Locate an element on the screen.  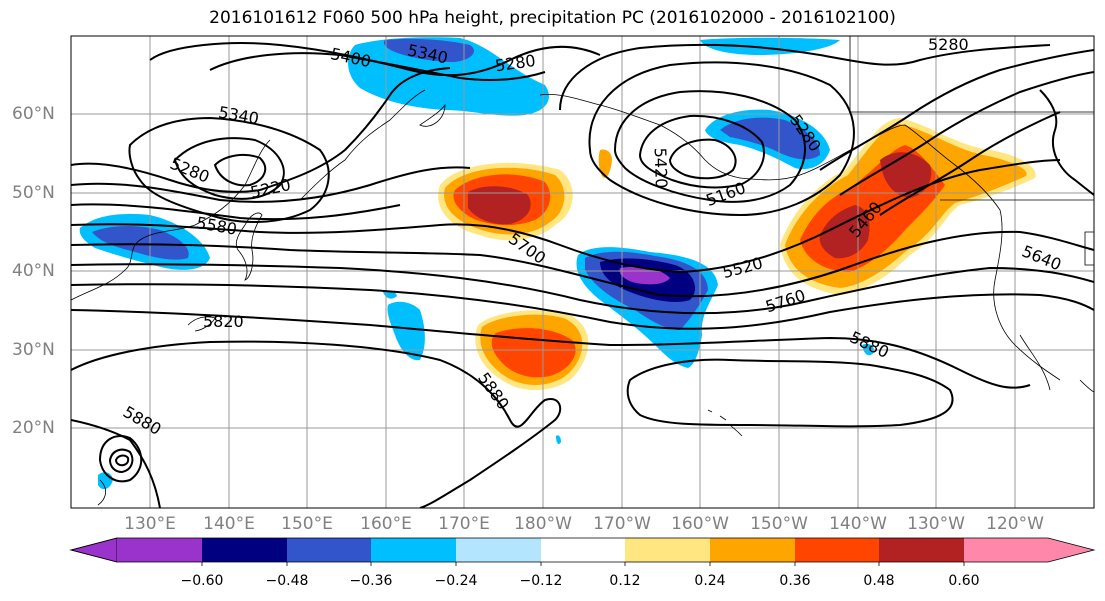
contour-label: 5340 is located at coordinates (238, 115).